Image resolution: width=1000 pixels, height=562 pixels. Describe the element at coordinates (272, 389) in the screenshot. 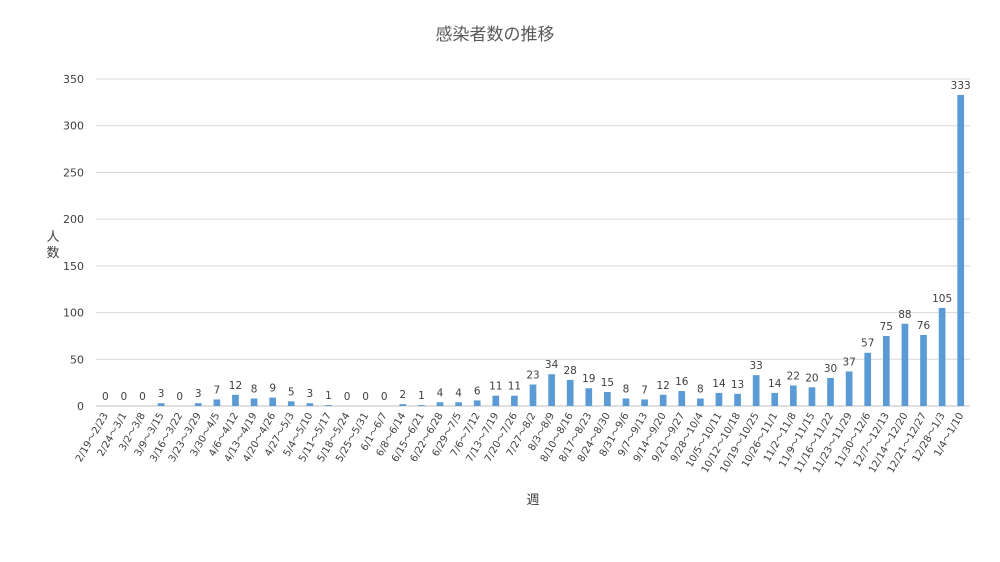

I see `data-label: 9` at that location.